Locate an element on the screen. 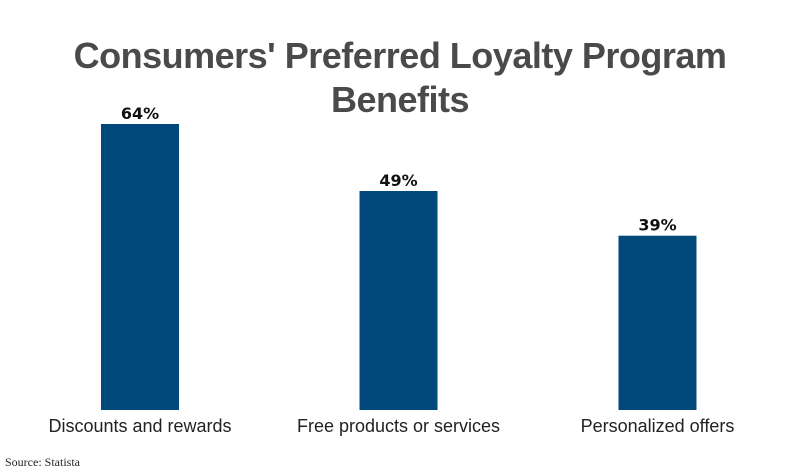 Image resolution: width=800 pixels, height=475 pixels. value-label-1: 64% is located at coordinates (140, 113).